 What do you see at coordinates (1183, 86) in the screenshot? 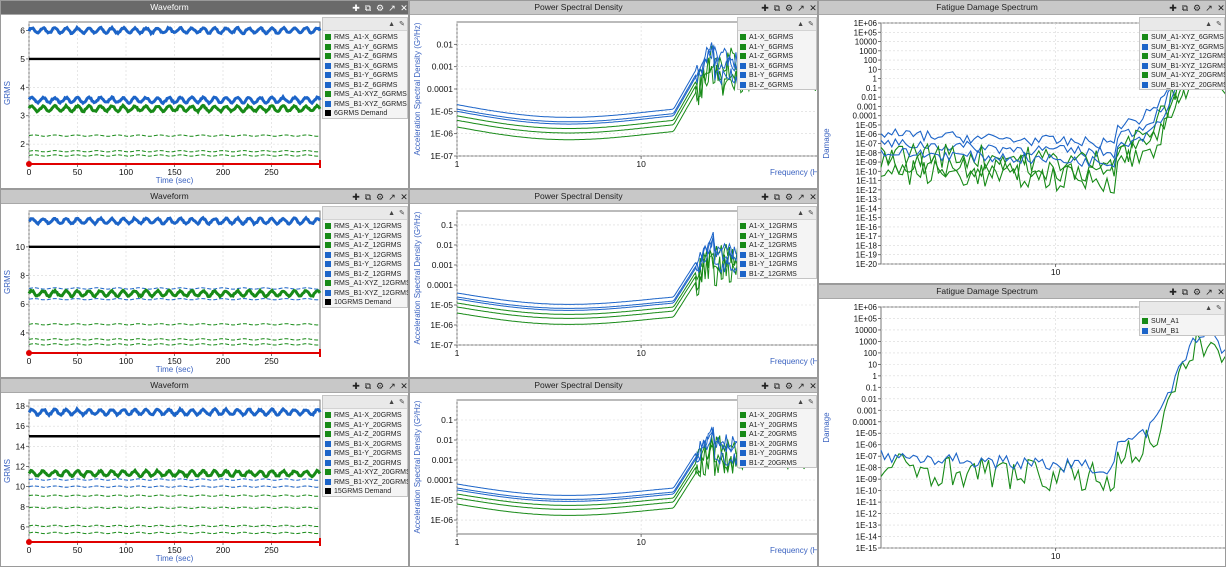
I see `legend-item: SUM_B1-XYZ_20GRMS` at bounding box center [1183, 86].